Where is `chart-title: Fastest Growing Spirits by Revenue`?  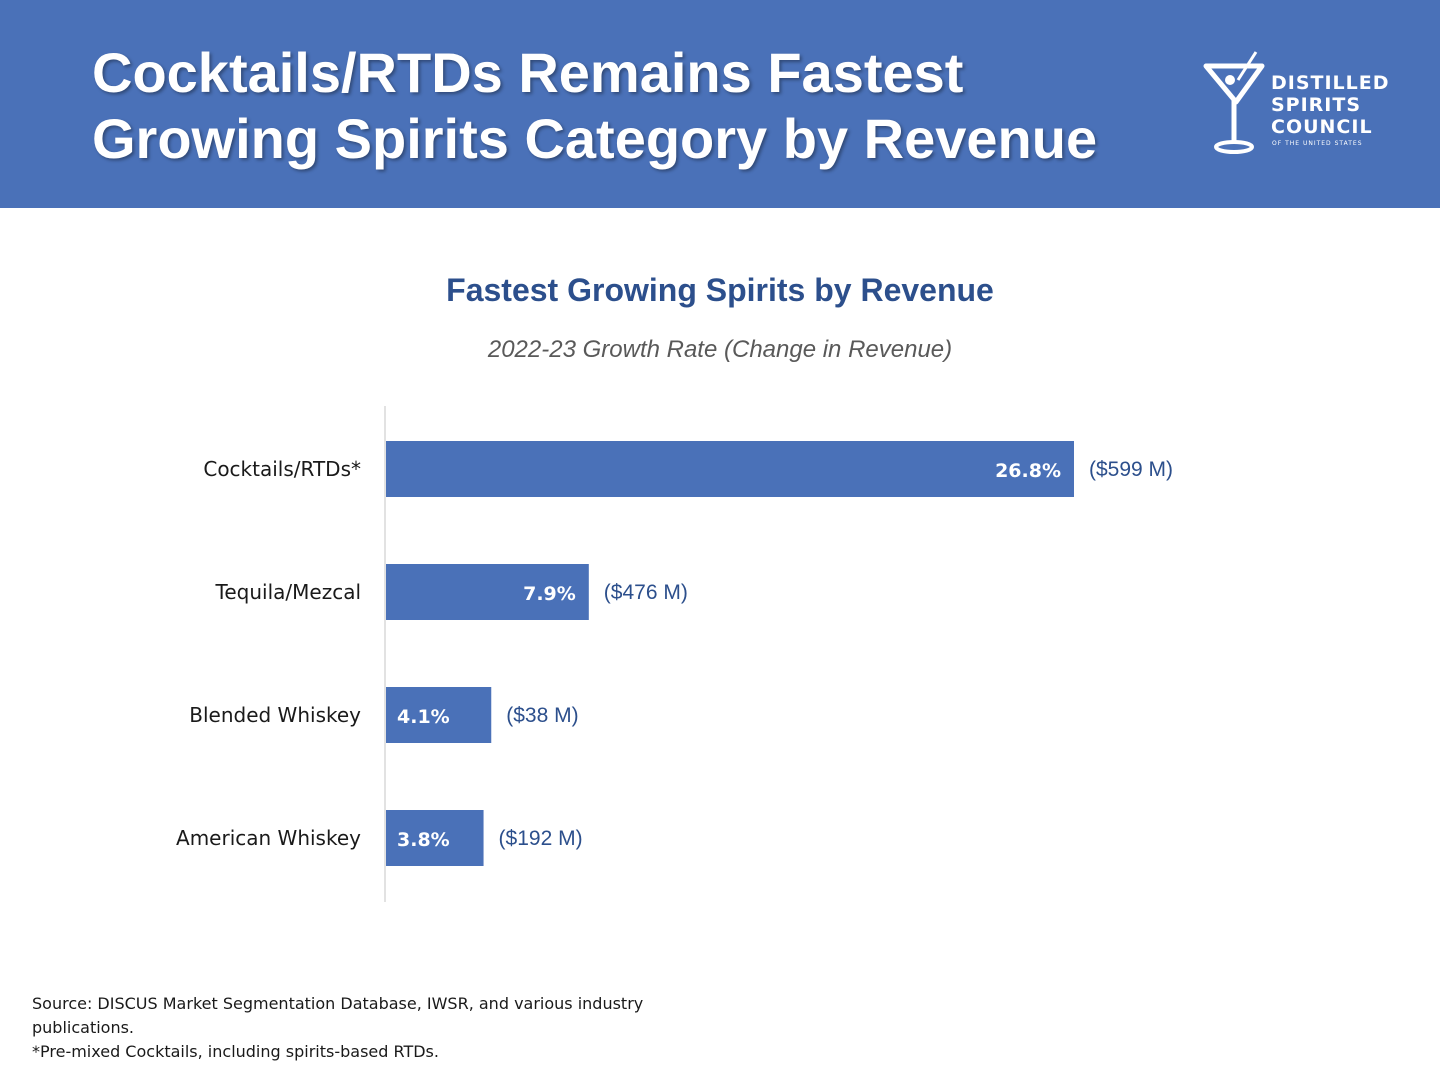
chart-title: Fastest Growing Spirits by Revenue is located at coordinates (720, 290).